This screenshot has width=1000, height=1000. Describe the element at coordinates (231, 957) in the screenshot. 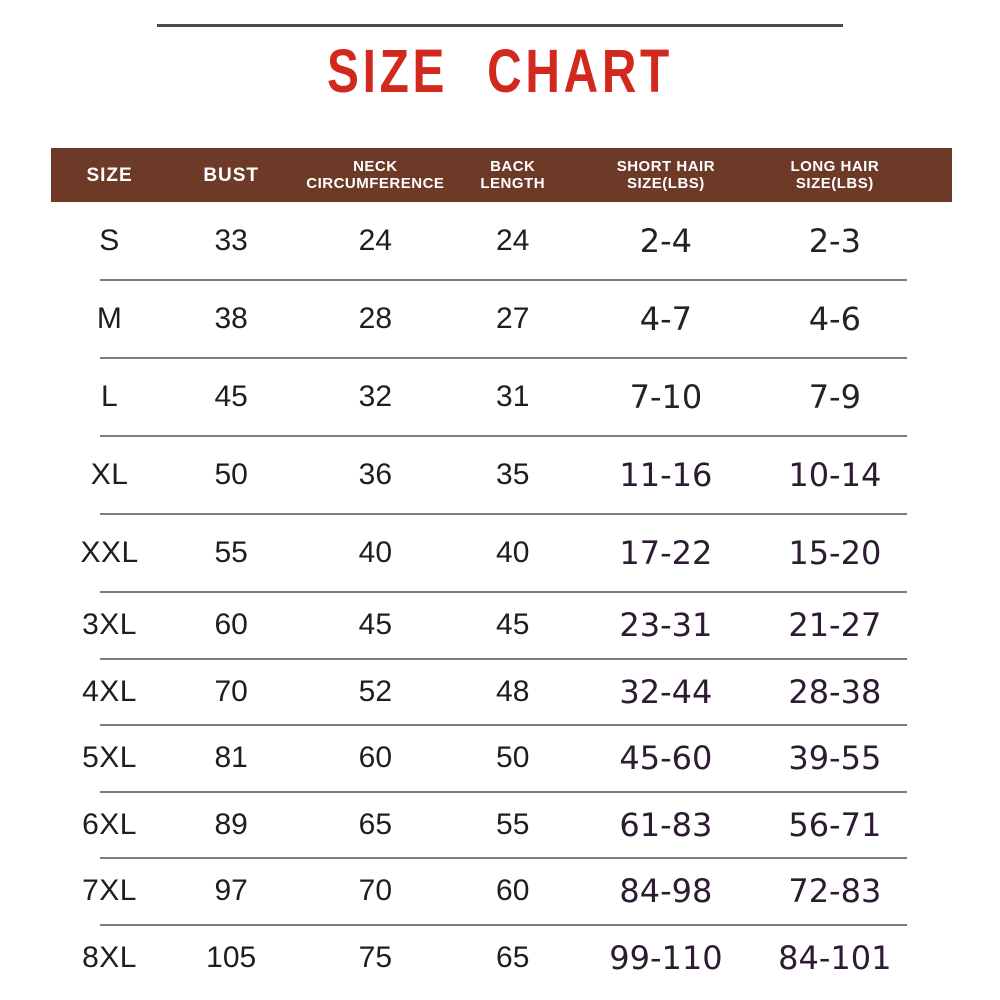

I see `bust-cell: 105` at that location.